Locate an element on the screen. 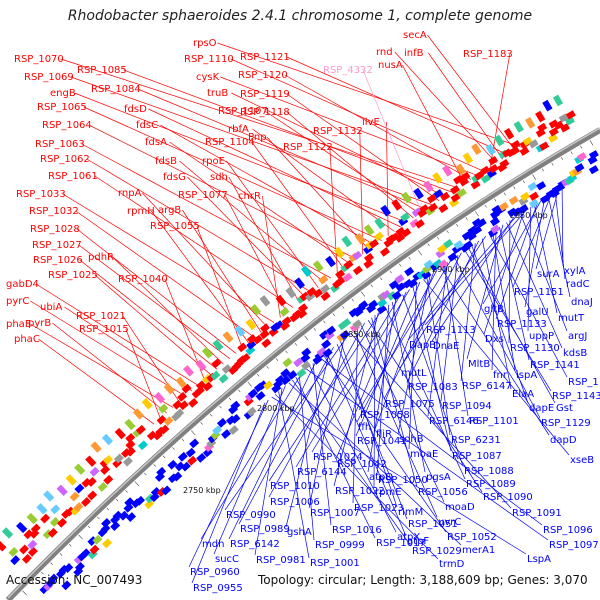 This screenshot has width=600, height=600. gene-label-moad: moaD is located at coordinates (460, 507).